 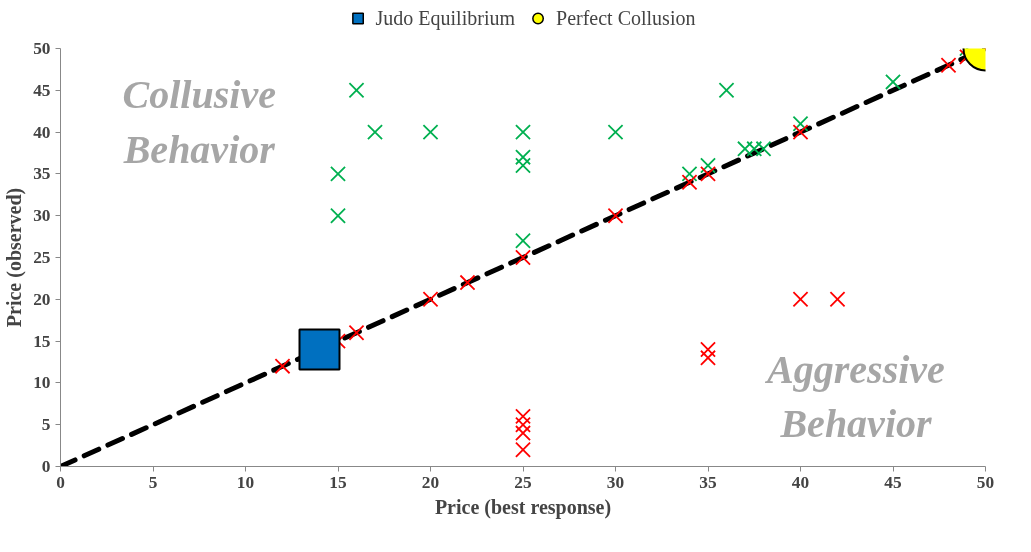 I want to click on y-tick-label: 50, so click(x=42, y=48).